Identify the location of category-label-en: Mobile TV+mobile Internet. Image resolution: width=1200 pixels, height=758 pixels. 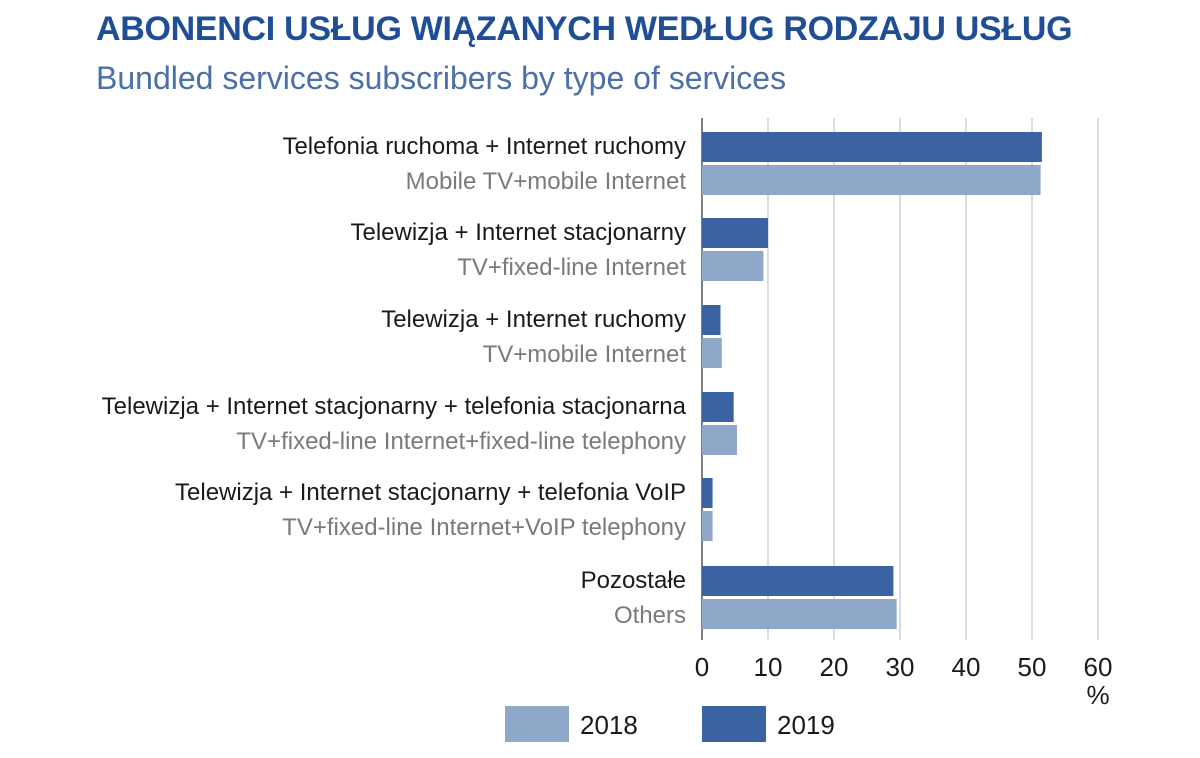
(546, 181).